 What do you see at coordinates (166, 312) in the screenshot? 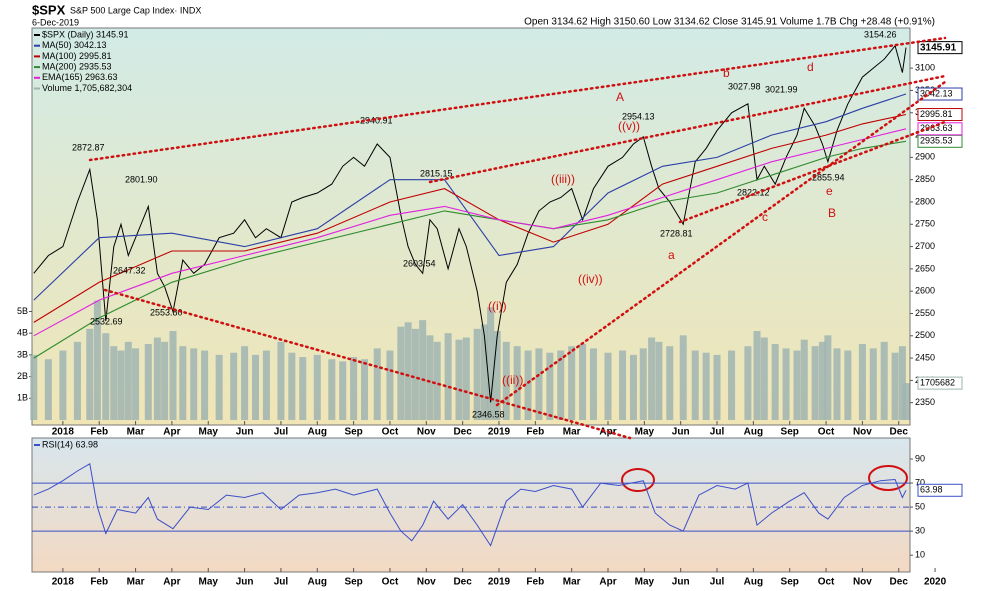
I see `price-annotation: 2553.80` at bounding box center [166, 312].